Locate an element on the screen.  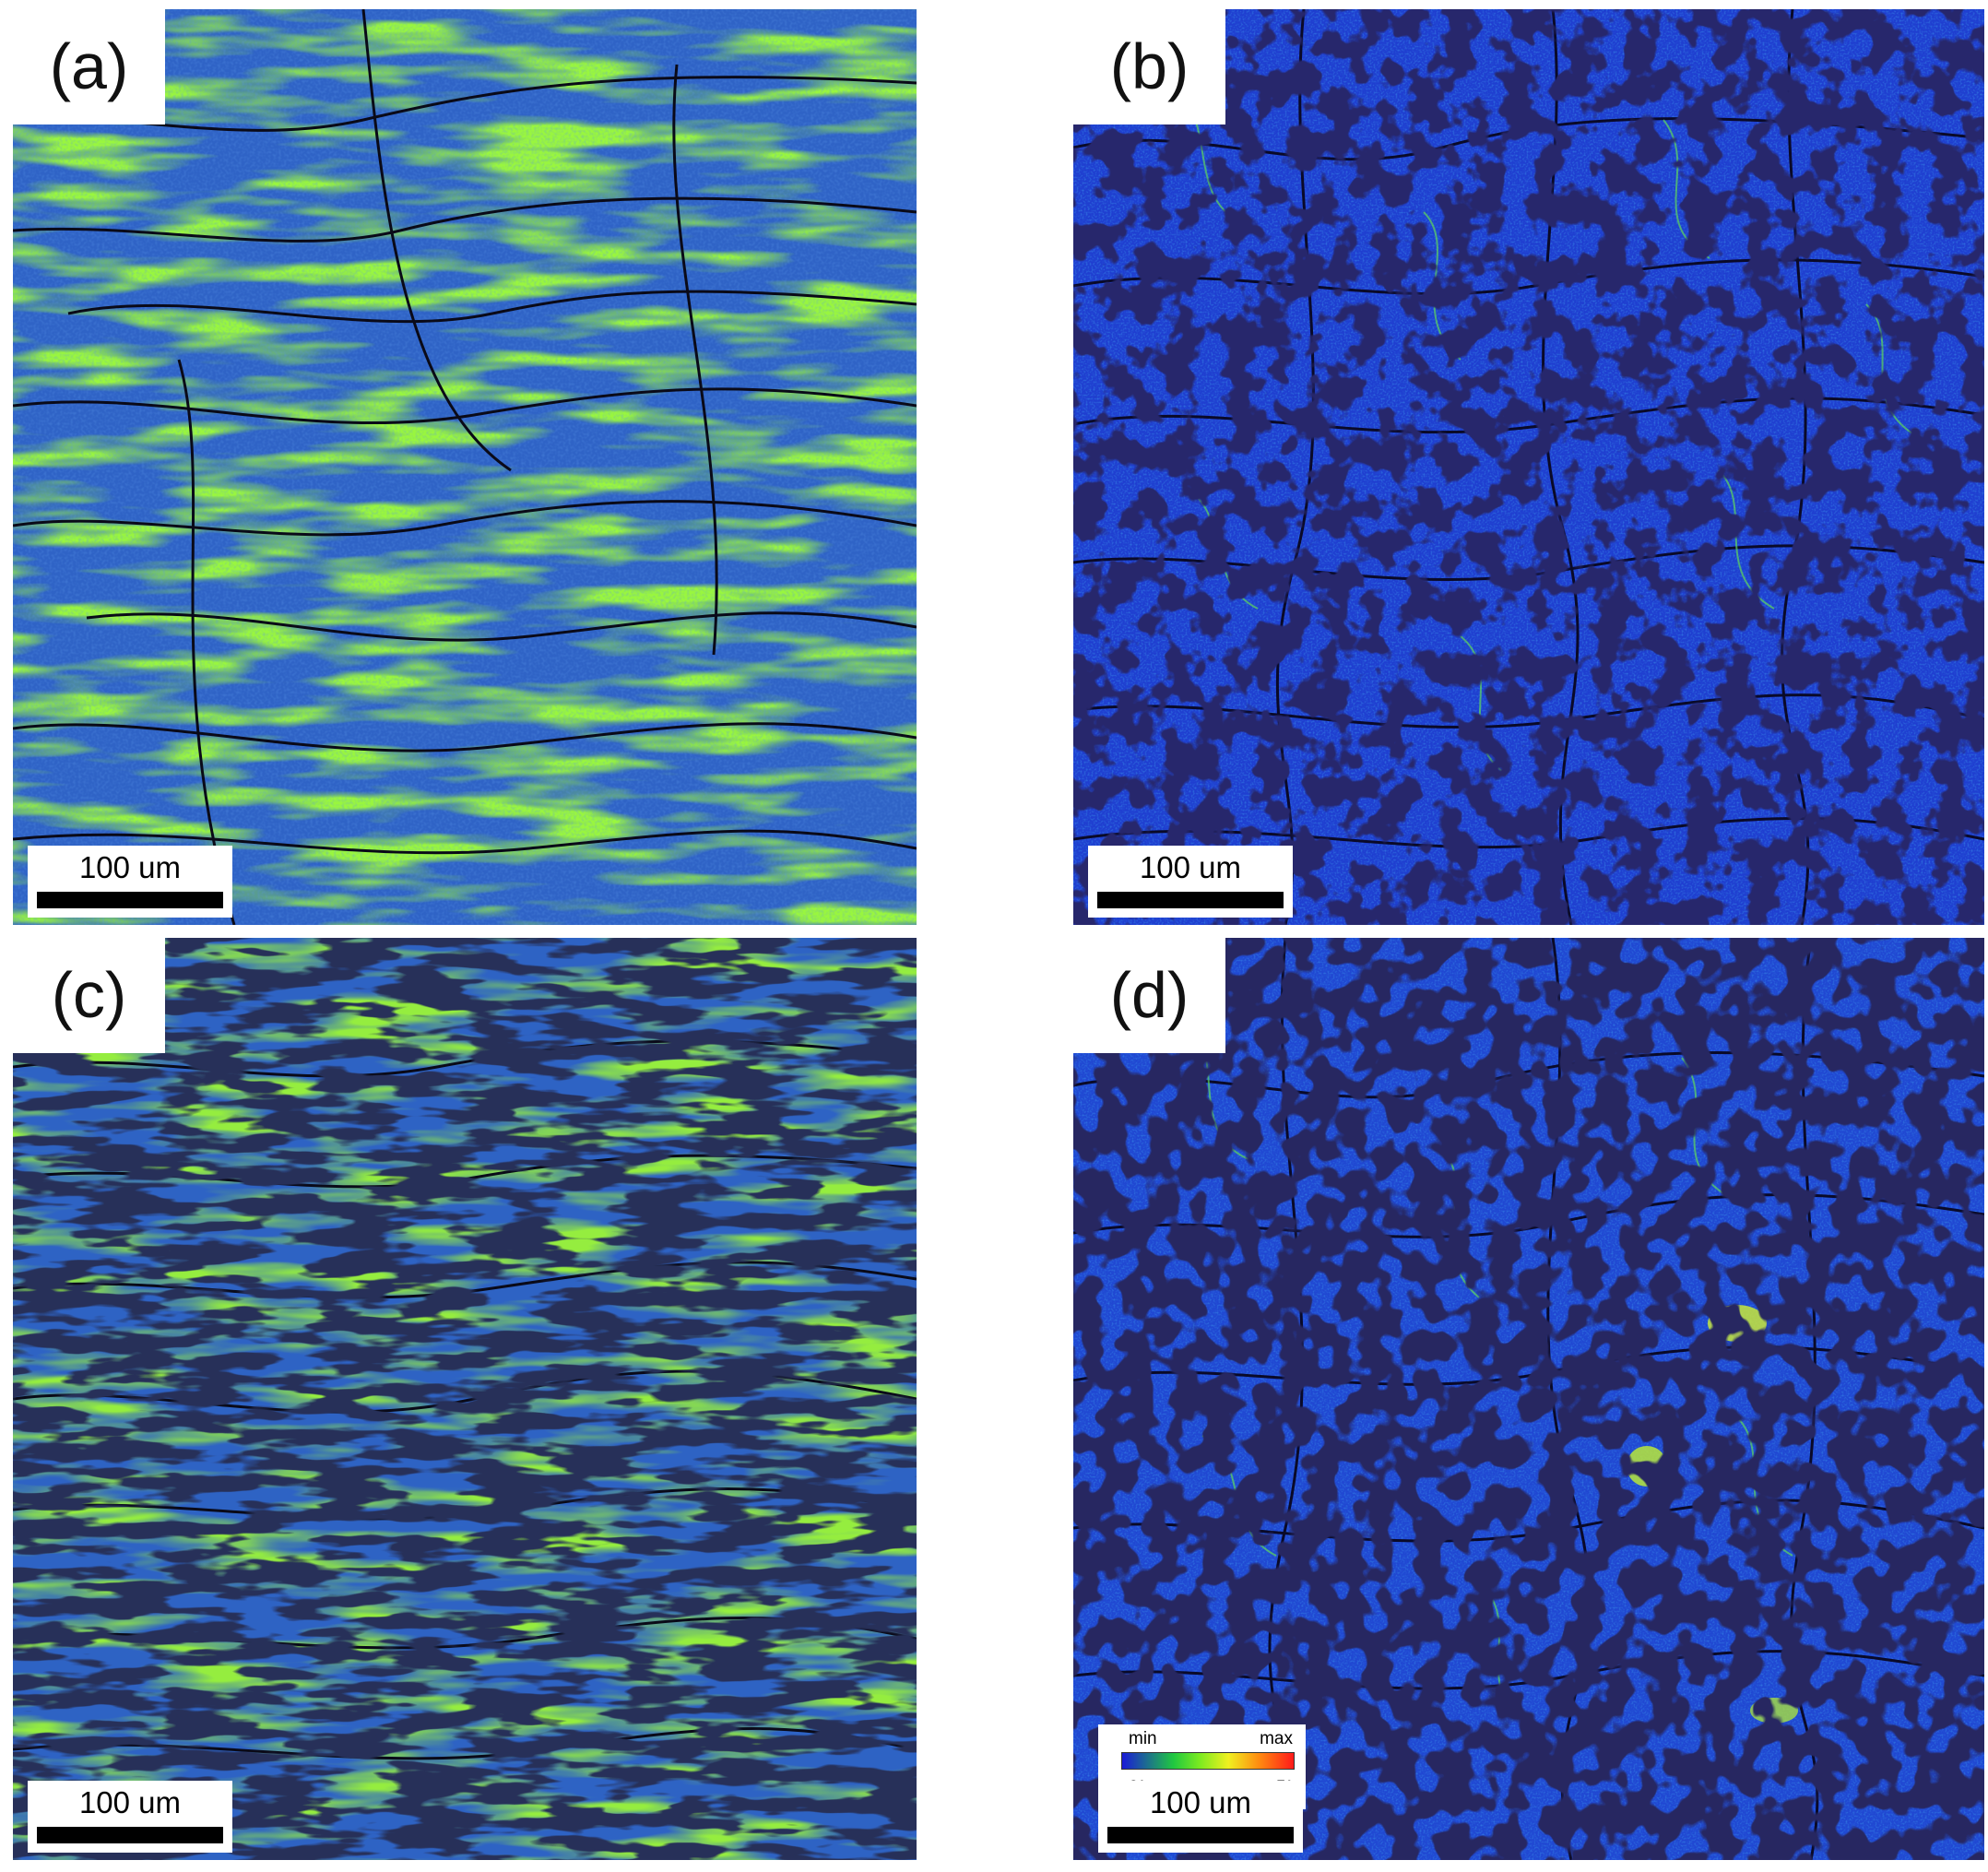
panel-label: (b) is located at coordinates (1149, 66).